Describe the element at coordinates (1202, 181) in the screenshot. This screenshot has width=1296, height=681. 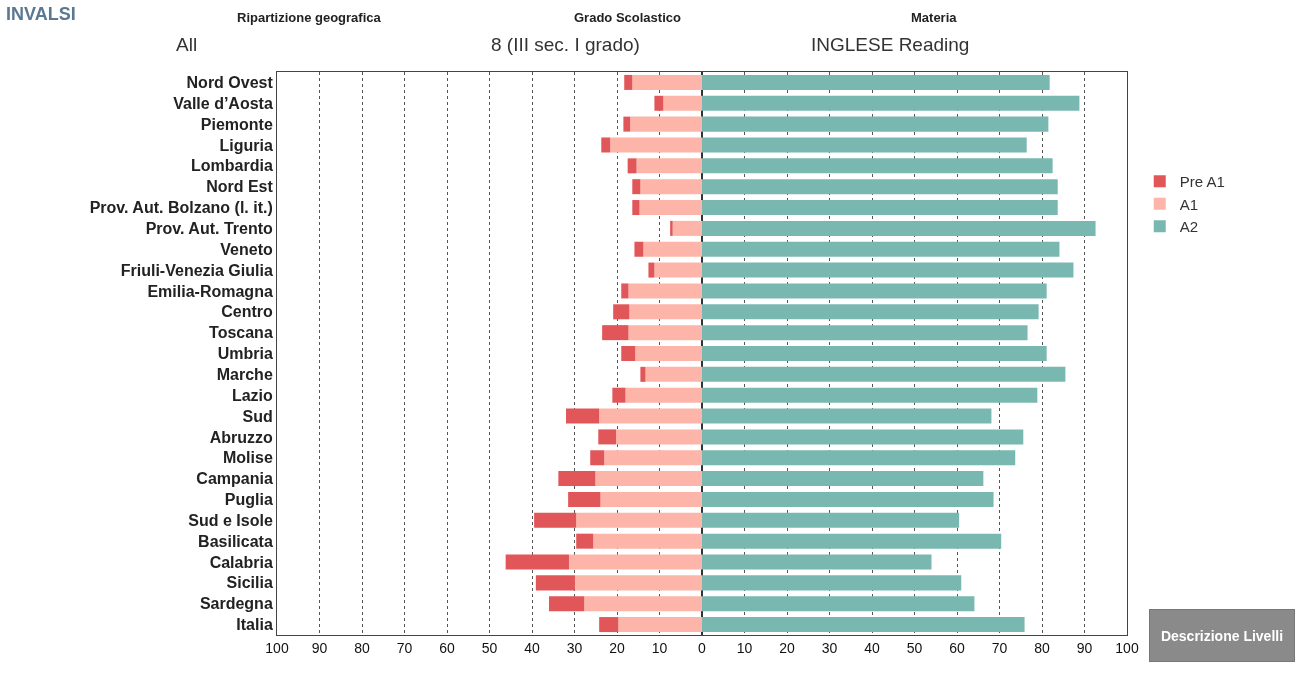
I see `legend-label: Pre A1` at that location.